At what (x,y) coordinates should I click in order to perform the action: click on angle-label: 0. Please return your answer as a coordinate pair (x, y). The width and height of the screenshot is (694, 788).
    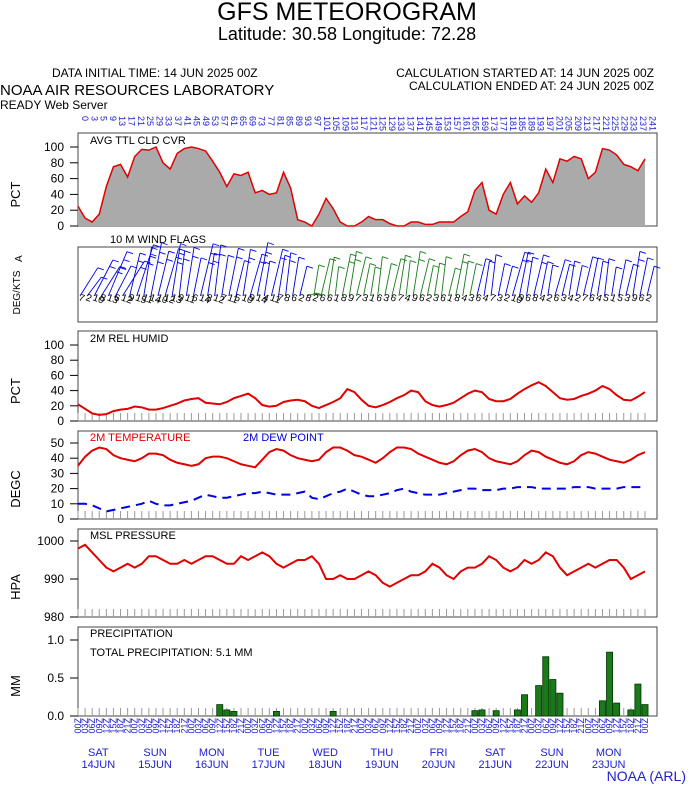
    Looking at the image, I should click on (85, 118).